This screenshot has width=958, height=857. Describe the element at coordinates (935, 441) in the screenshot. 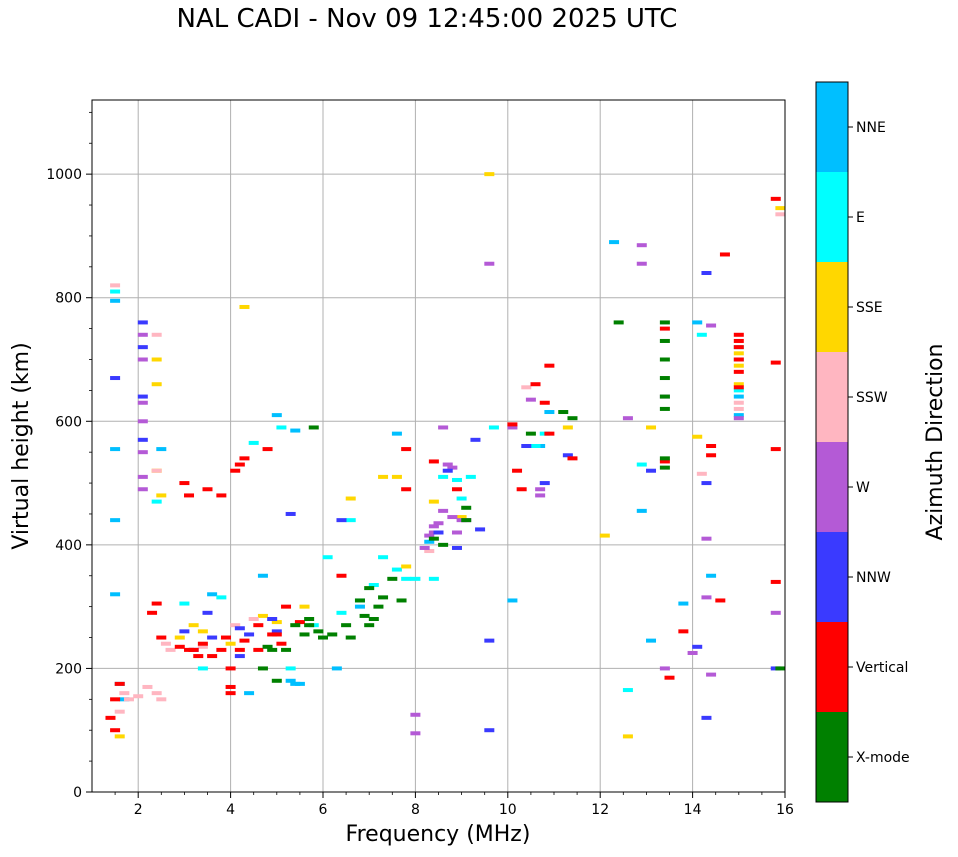

I see `colorbar-title: Azimuth Direction` at that location.